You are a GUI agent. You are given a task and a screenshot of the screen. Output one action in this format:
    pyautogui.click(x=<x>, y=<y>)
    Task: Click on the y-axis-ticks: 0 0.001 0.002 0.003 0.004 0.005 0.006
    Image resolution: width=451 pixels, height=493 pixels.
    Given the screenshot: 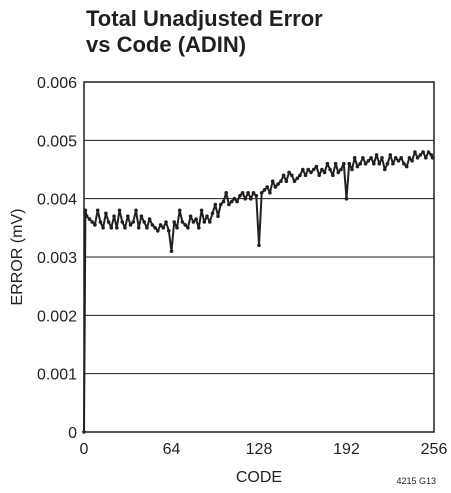 What is the action you would take?
    pyautogui.click(x=57, y=258)
    